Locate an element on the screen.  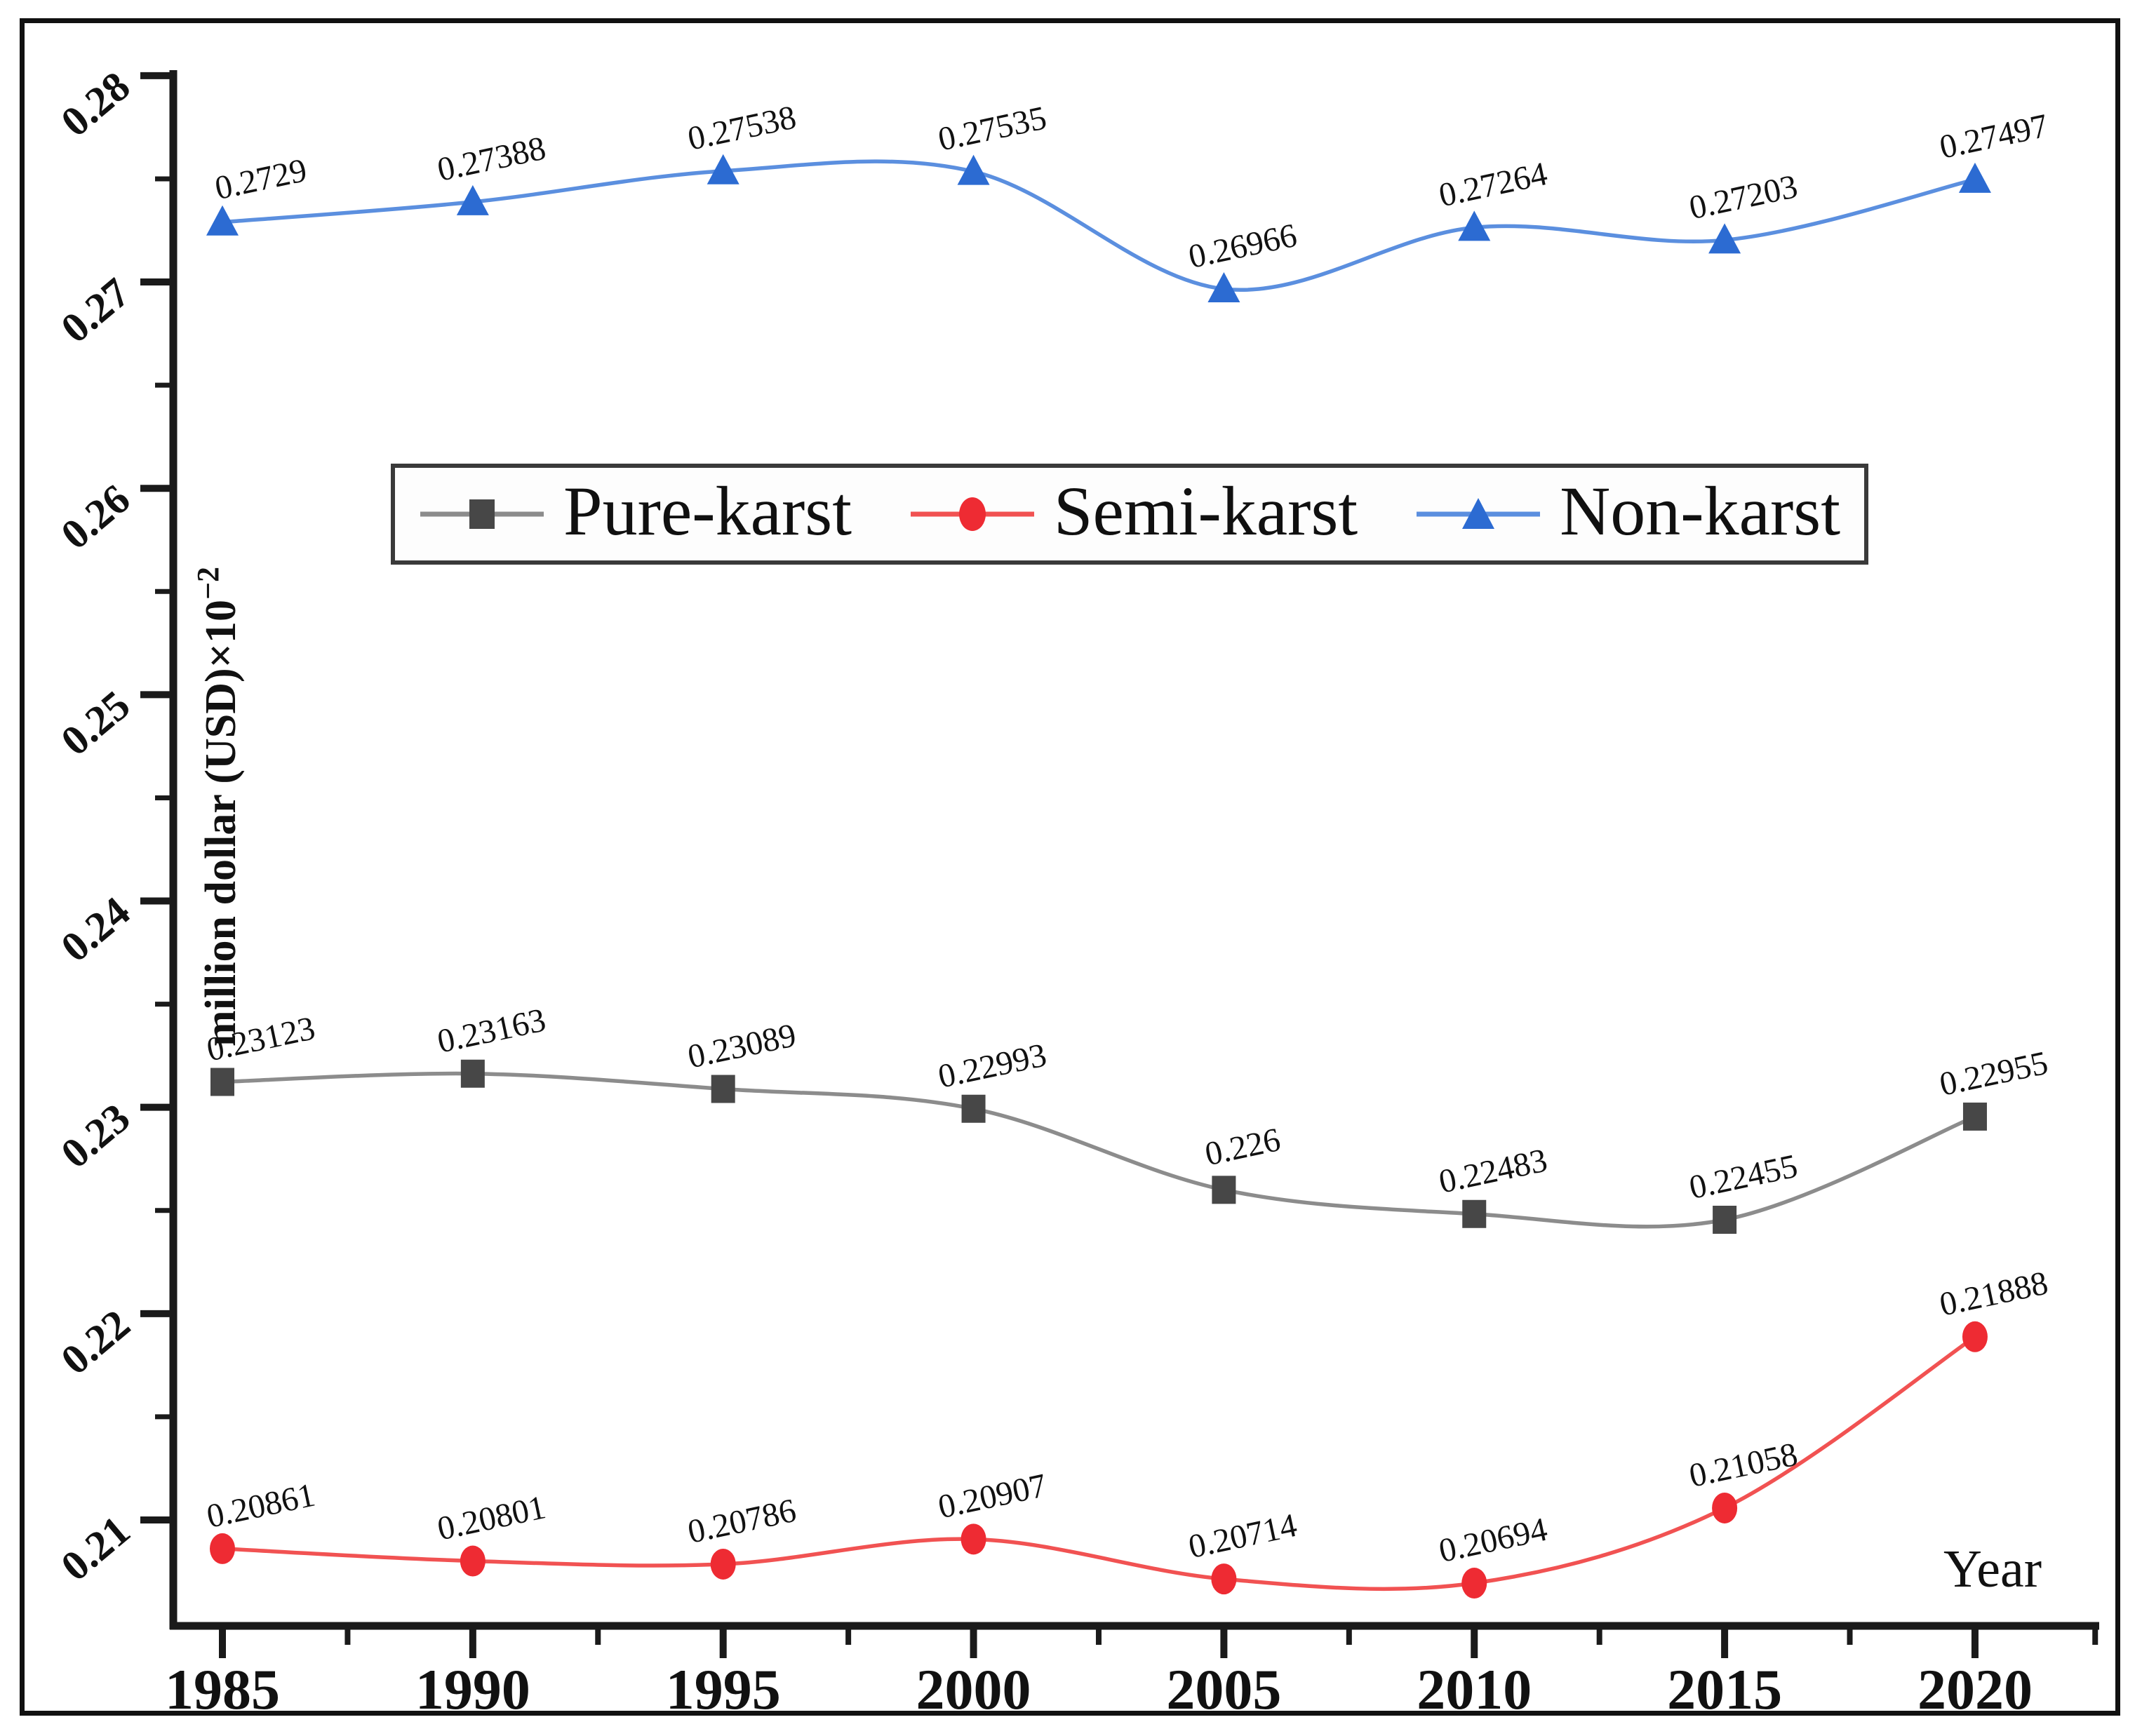
data-label-semi-karst: 0.21888 is located at coordinates (1994, 1293).